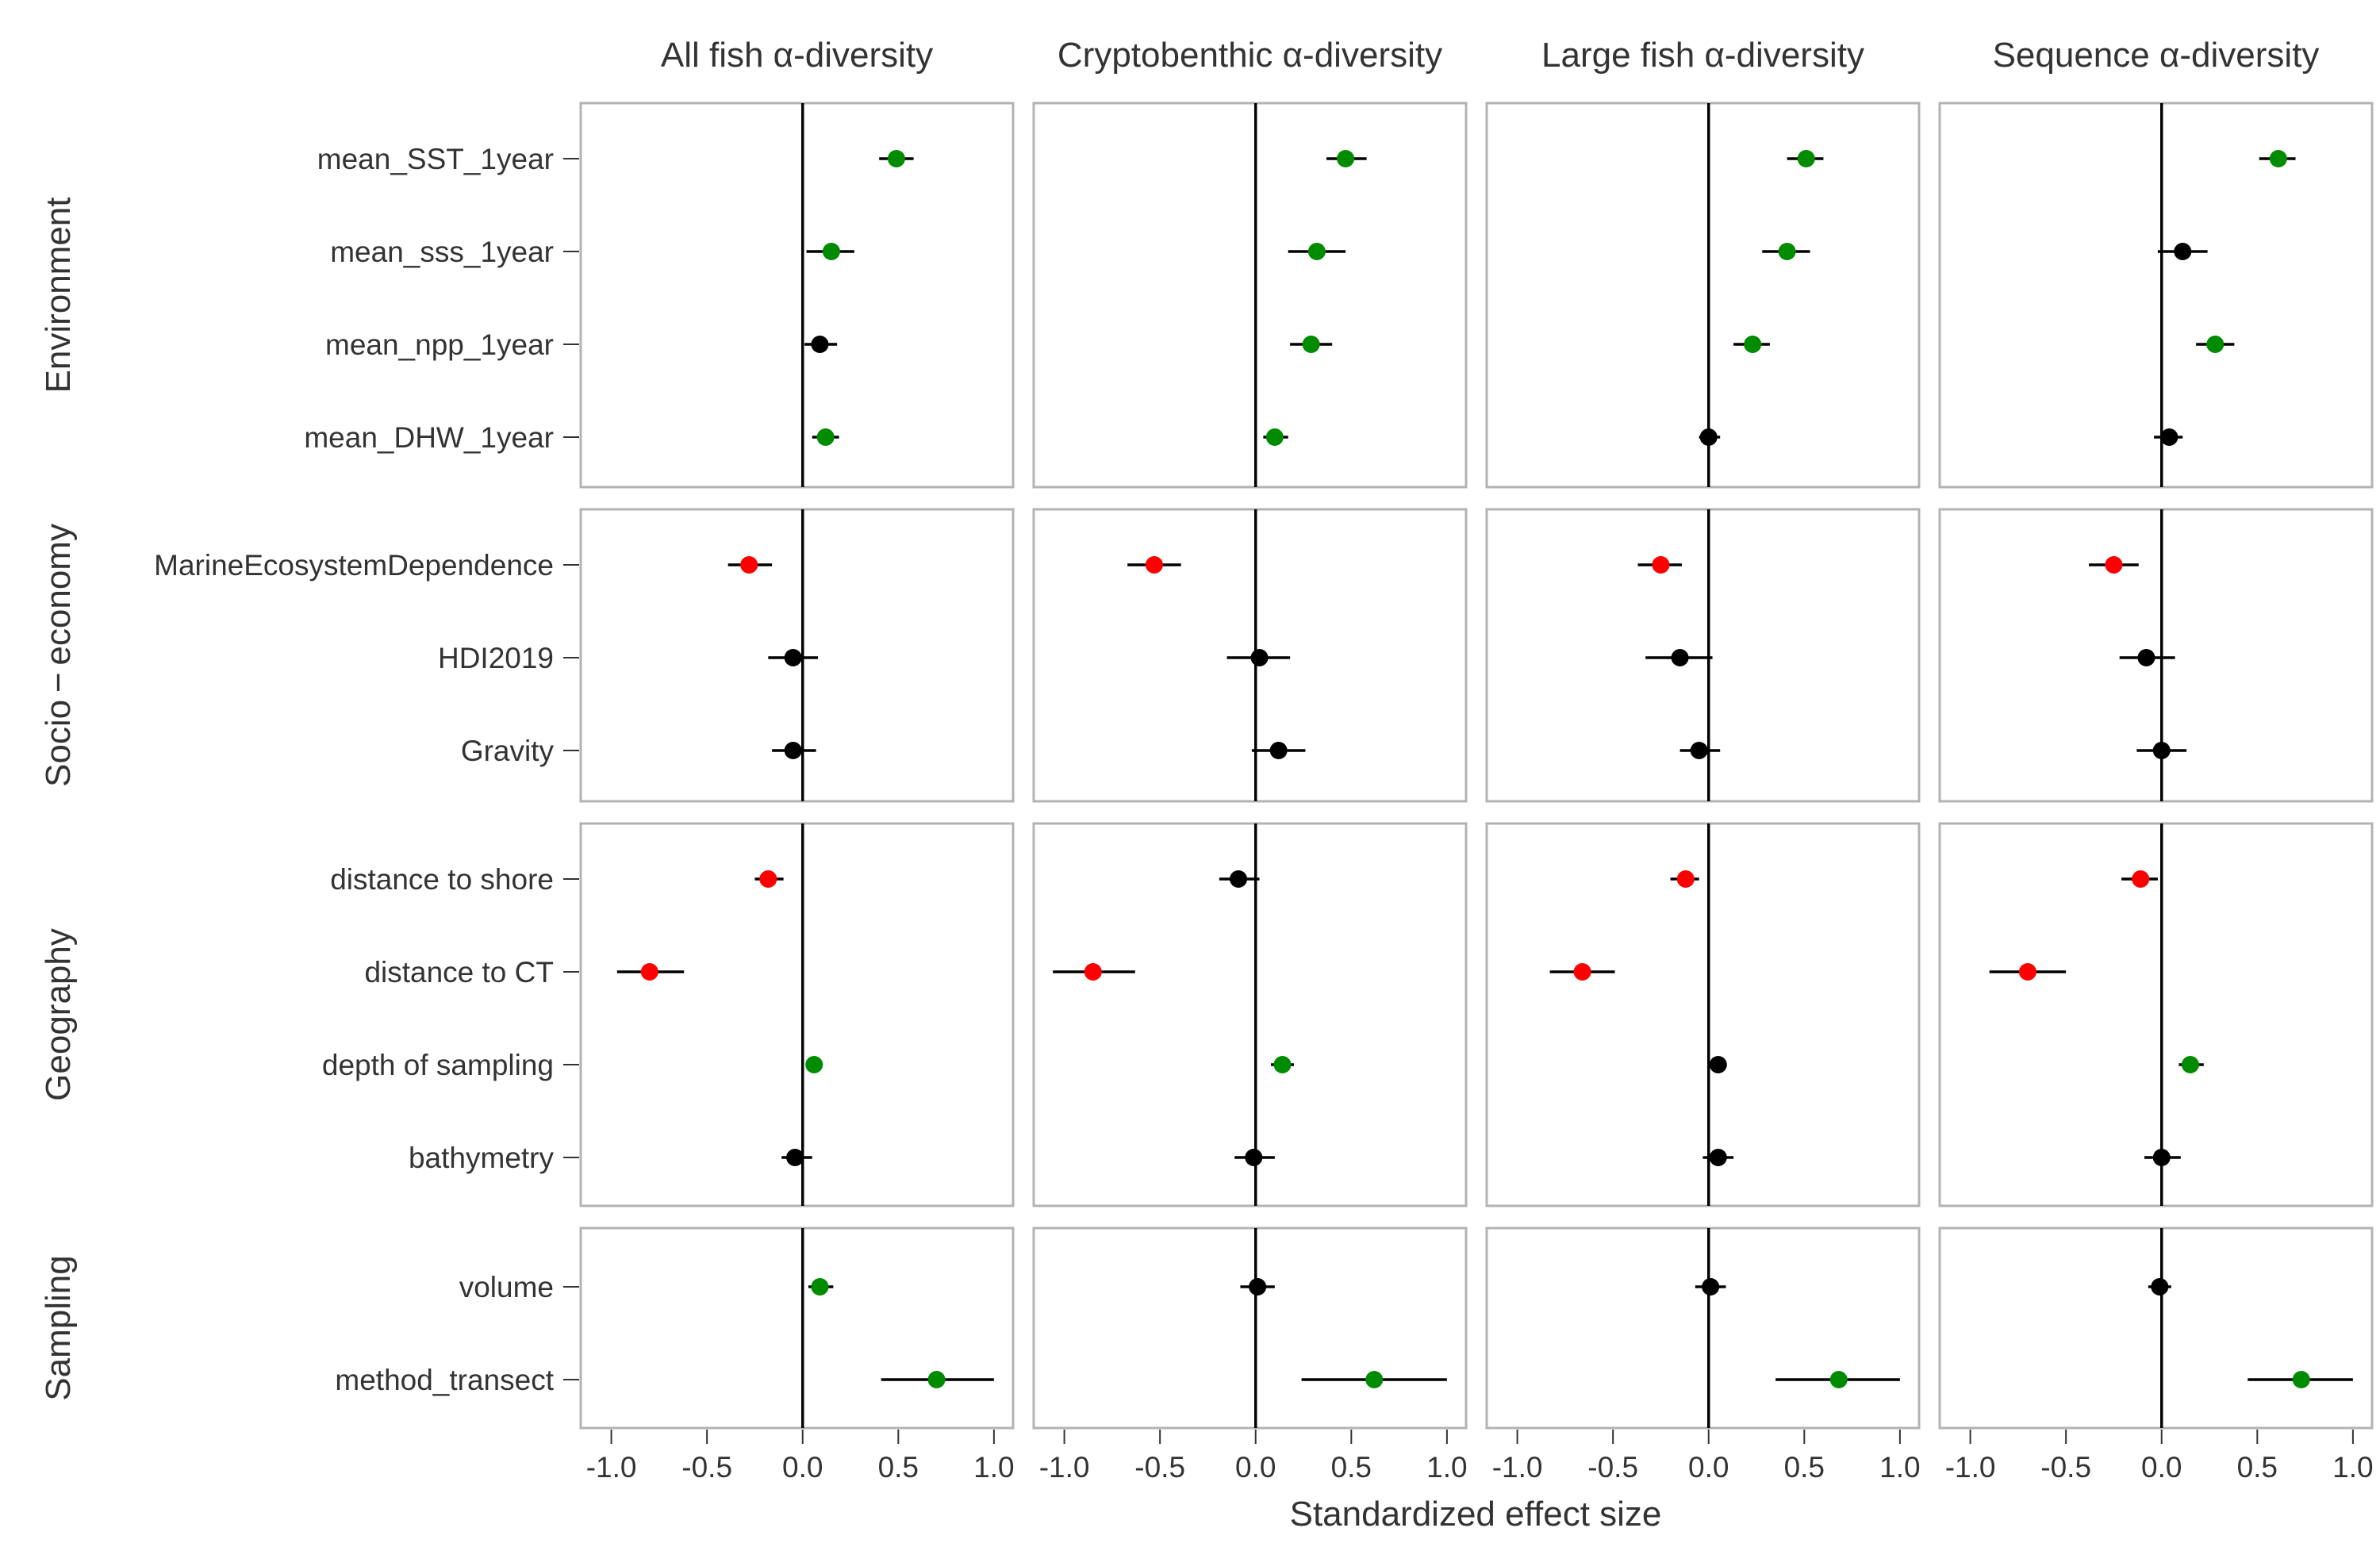 This screenshot has width=2380, height=1547. I want to click on variable-label: mean_npp_1year, so click(439, 344).